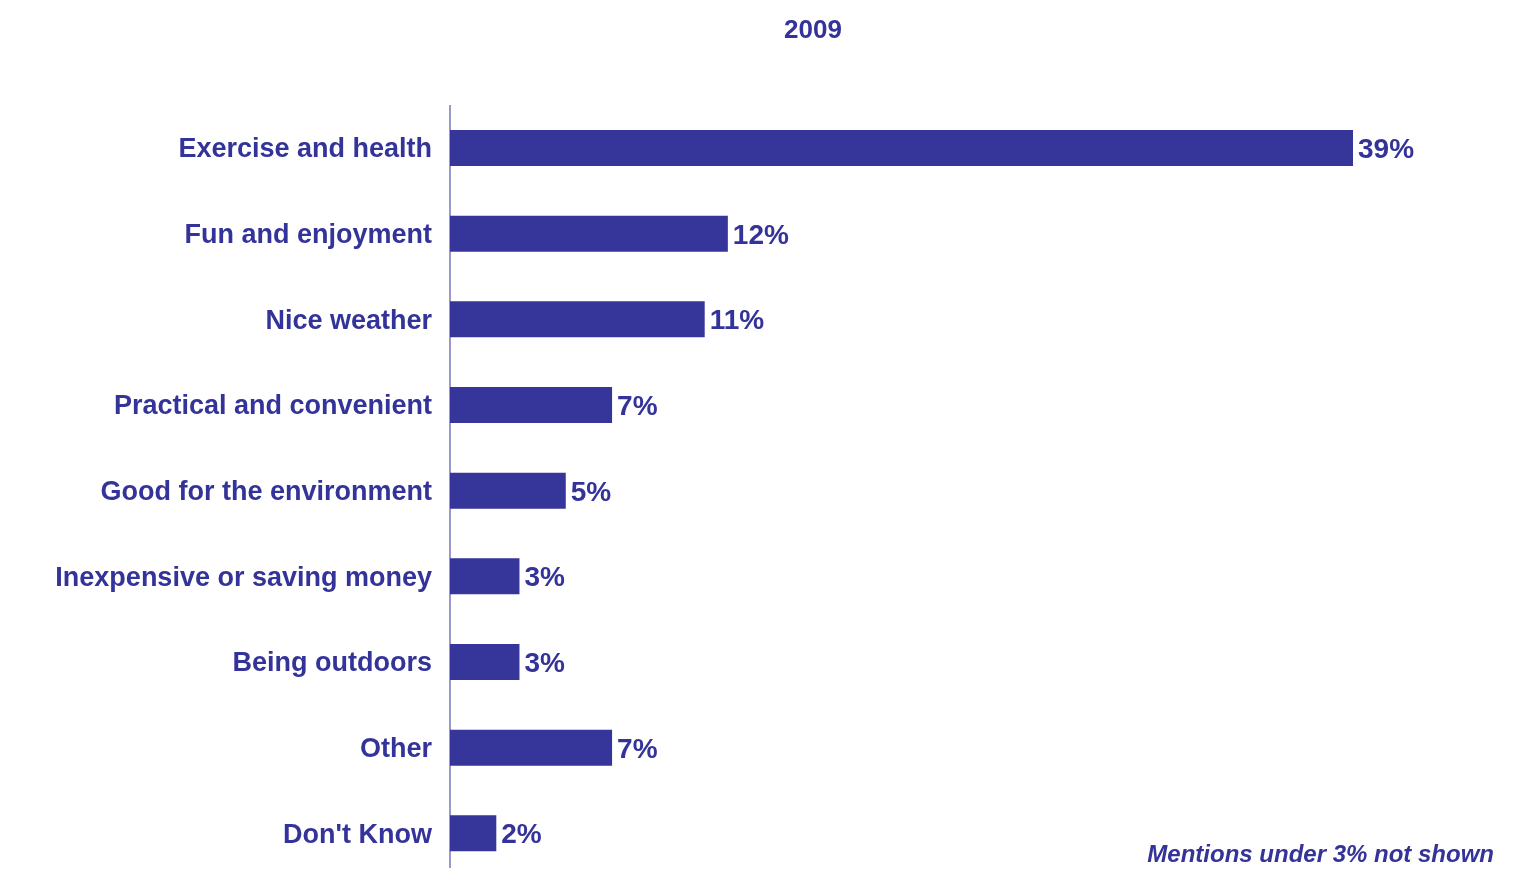 The image size is (1514, 881). Describe the element at coordinates (305, 148) in the screenshot. I see `y-tick-label: Exercise and health` at that location.